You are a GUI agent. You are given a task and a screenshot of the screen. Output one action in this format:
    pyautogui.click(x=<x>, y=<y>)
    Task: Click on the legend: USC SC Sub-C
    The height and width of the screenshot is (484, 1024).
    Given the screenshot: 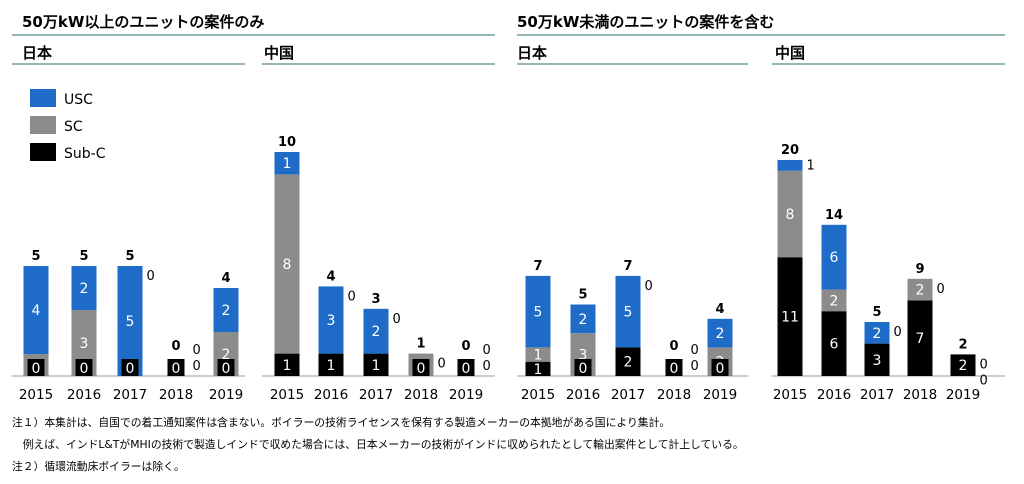 What is the action you would take?
    pyautogui.click(x=68, y=125)
    